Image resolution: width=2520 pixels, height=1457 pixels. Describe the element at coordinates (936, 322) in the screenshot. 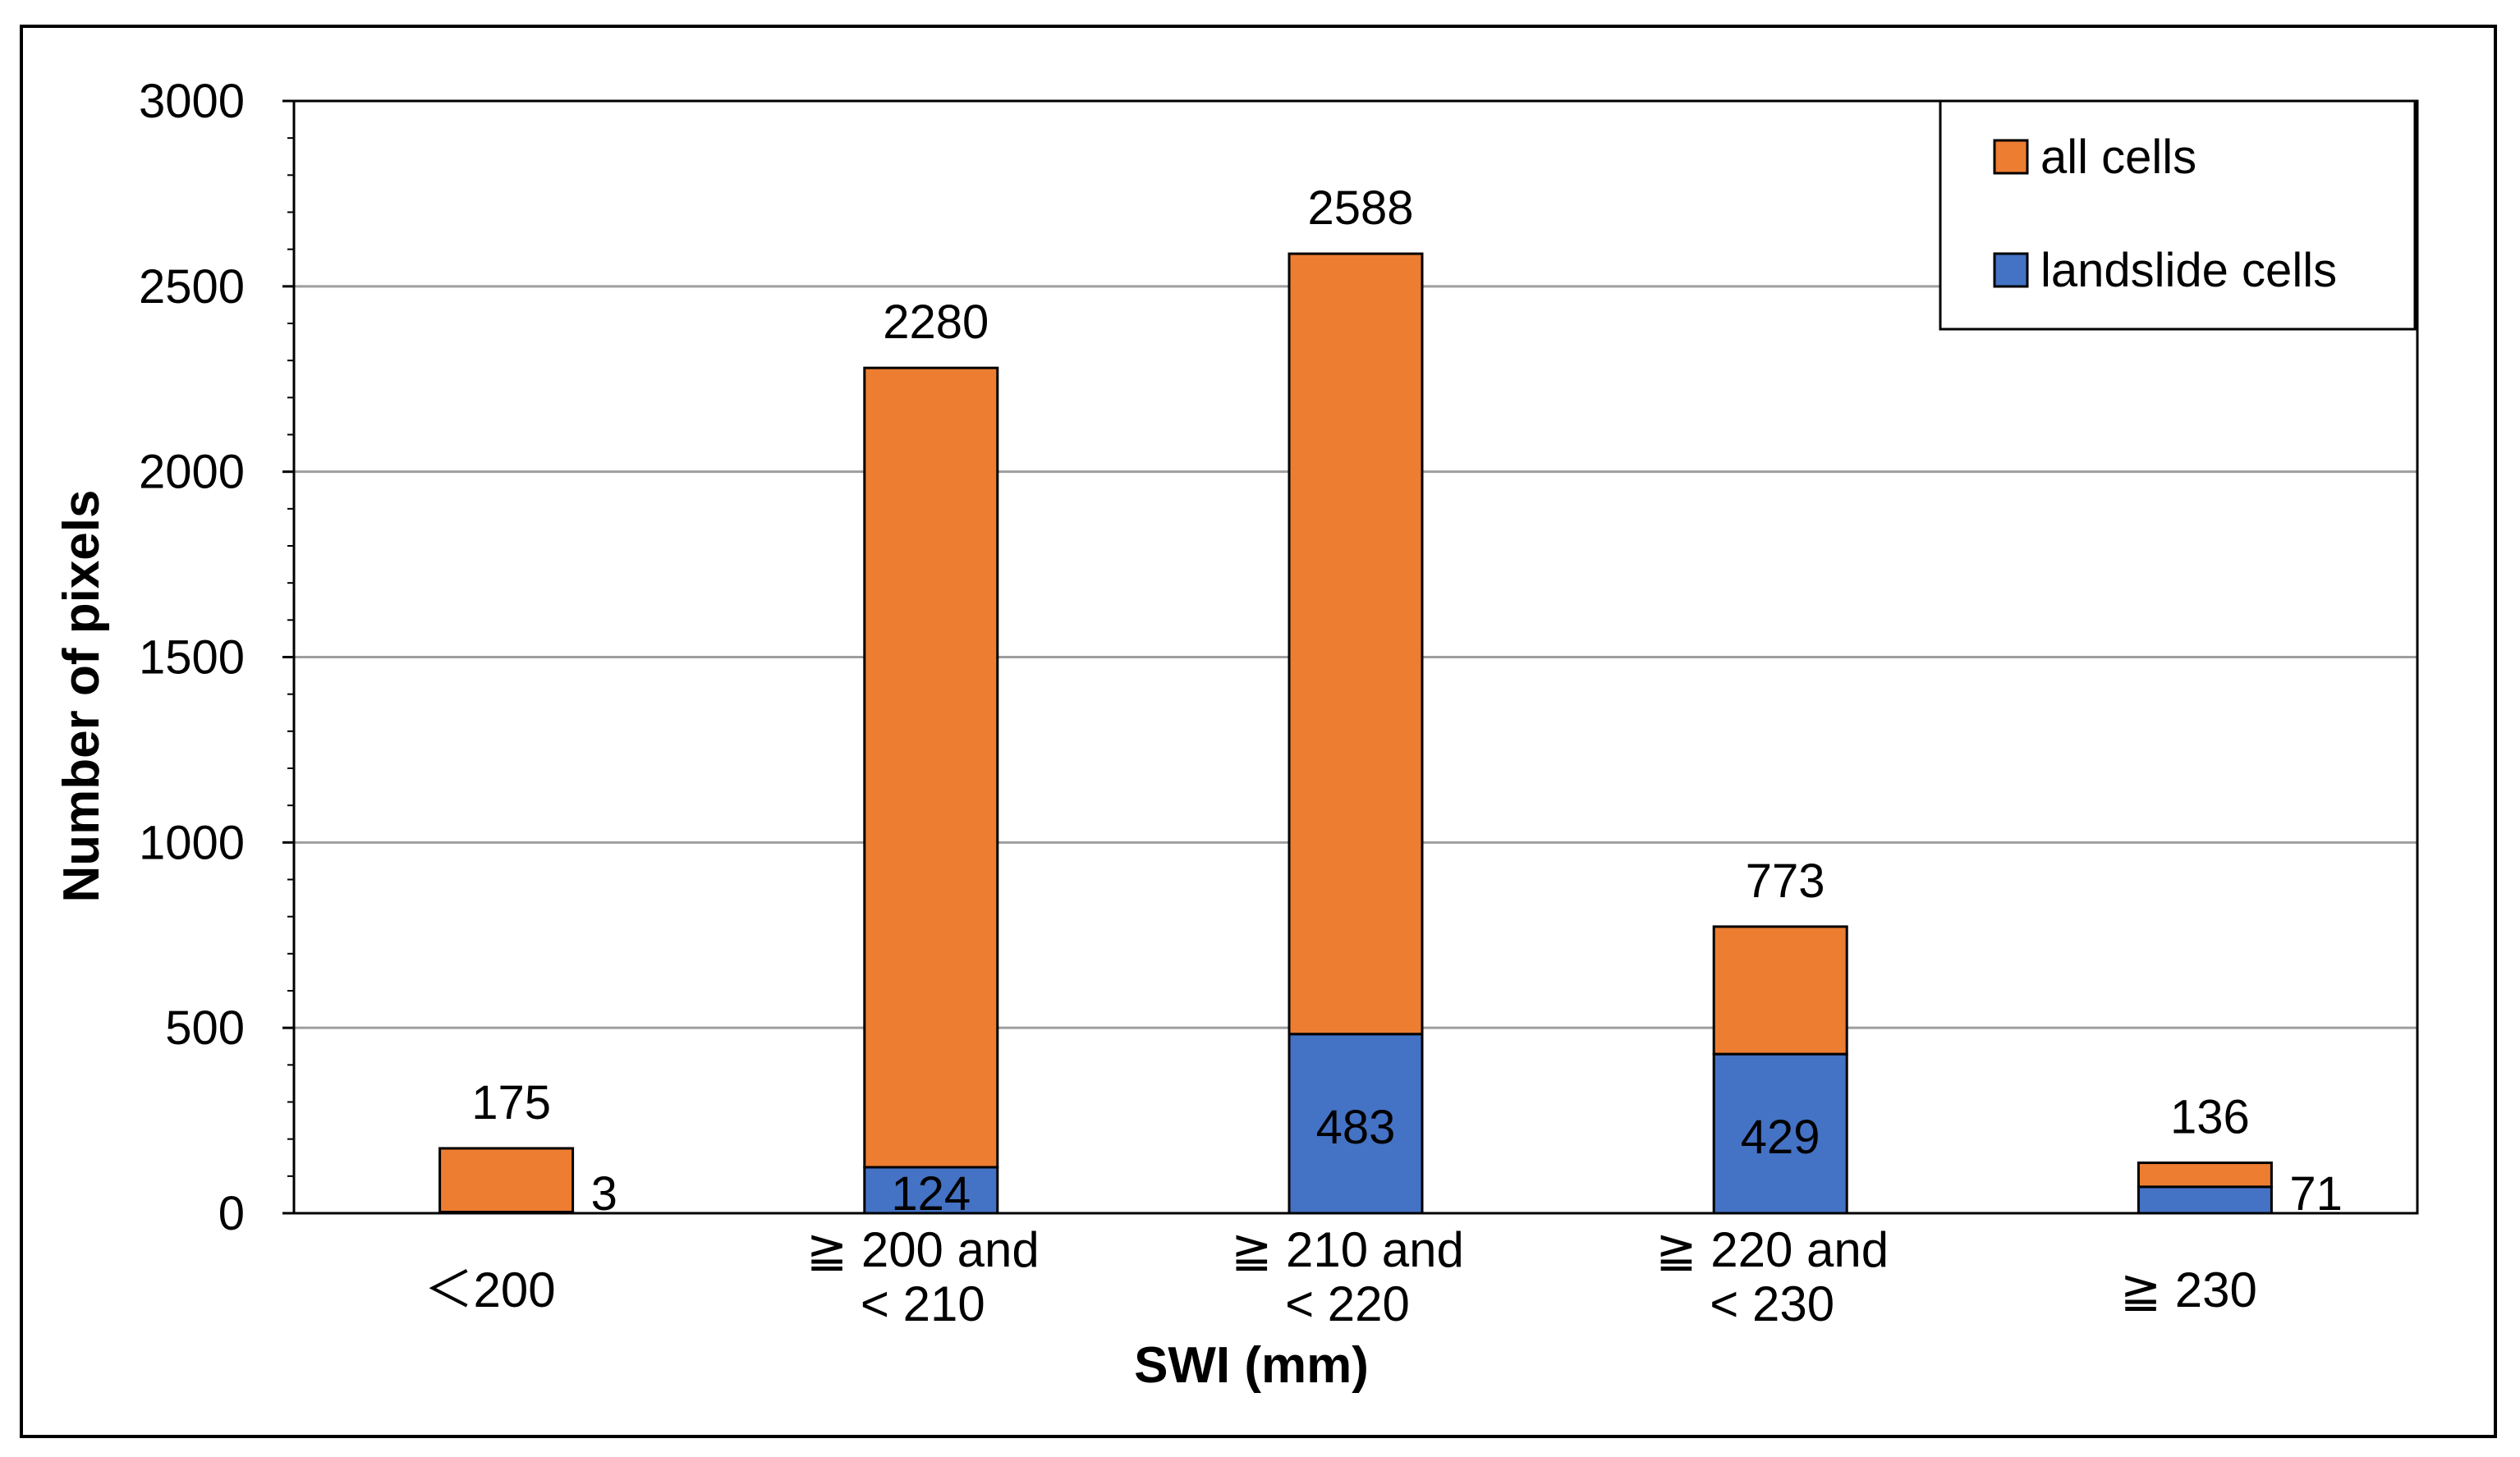

I see `data-label-all-cells: 2280` at that location.